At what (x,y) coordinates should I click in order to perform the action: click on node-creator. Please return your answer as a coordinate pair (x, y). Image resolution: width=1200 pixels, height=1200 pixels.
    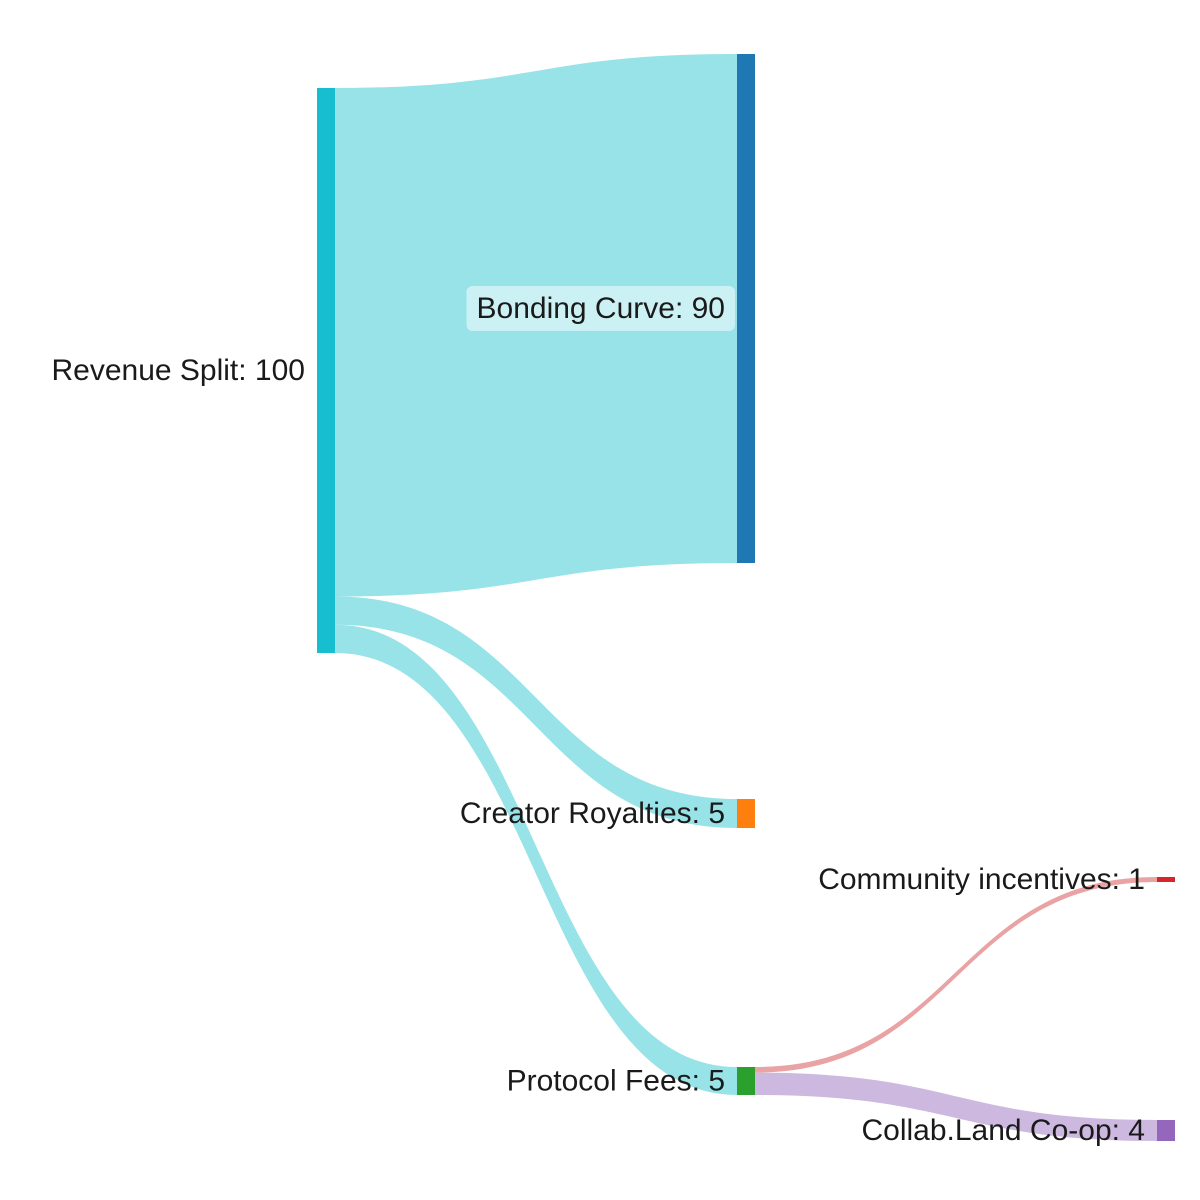
    Looking at the image, I should click on (746, 813).